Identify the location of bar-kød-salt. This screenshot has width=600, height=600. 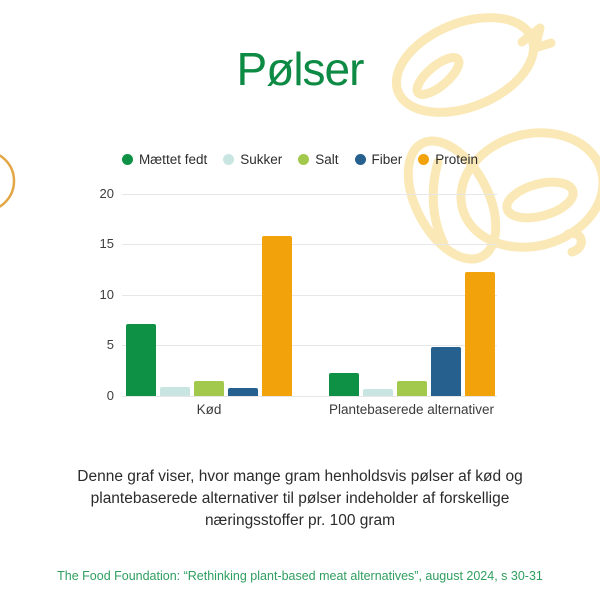
(209, 388).